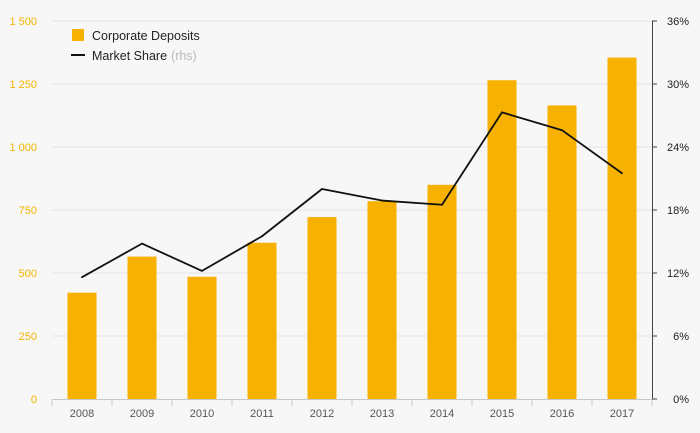  I want to click on y-left-tick-label: 1 250, so click(23, 85).